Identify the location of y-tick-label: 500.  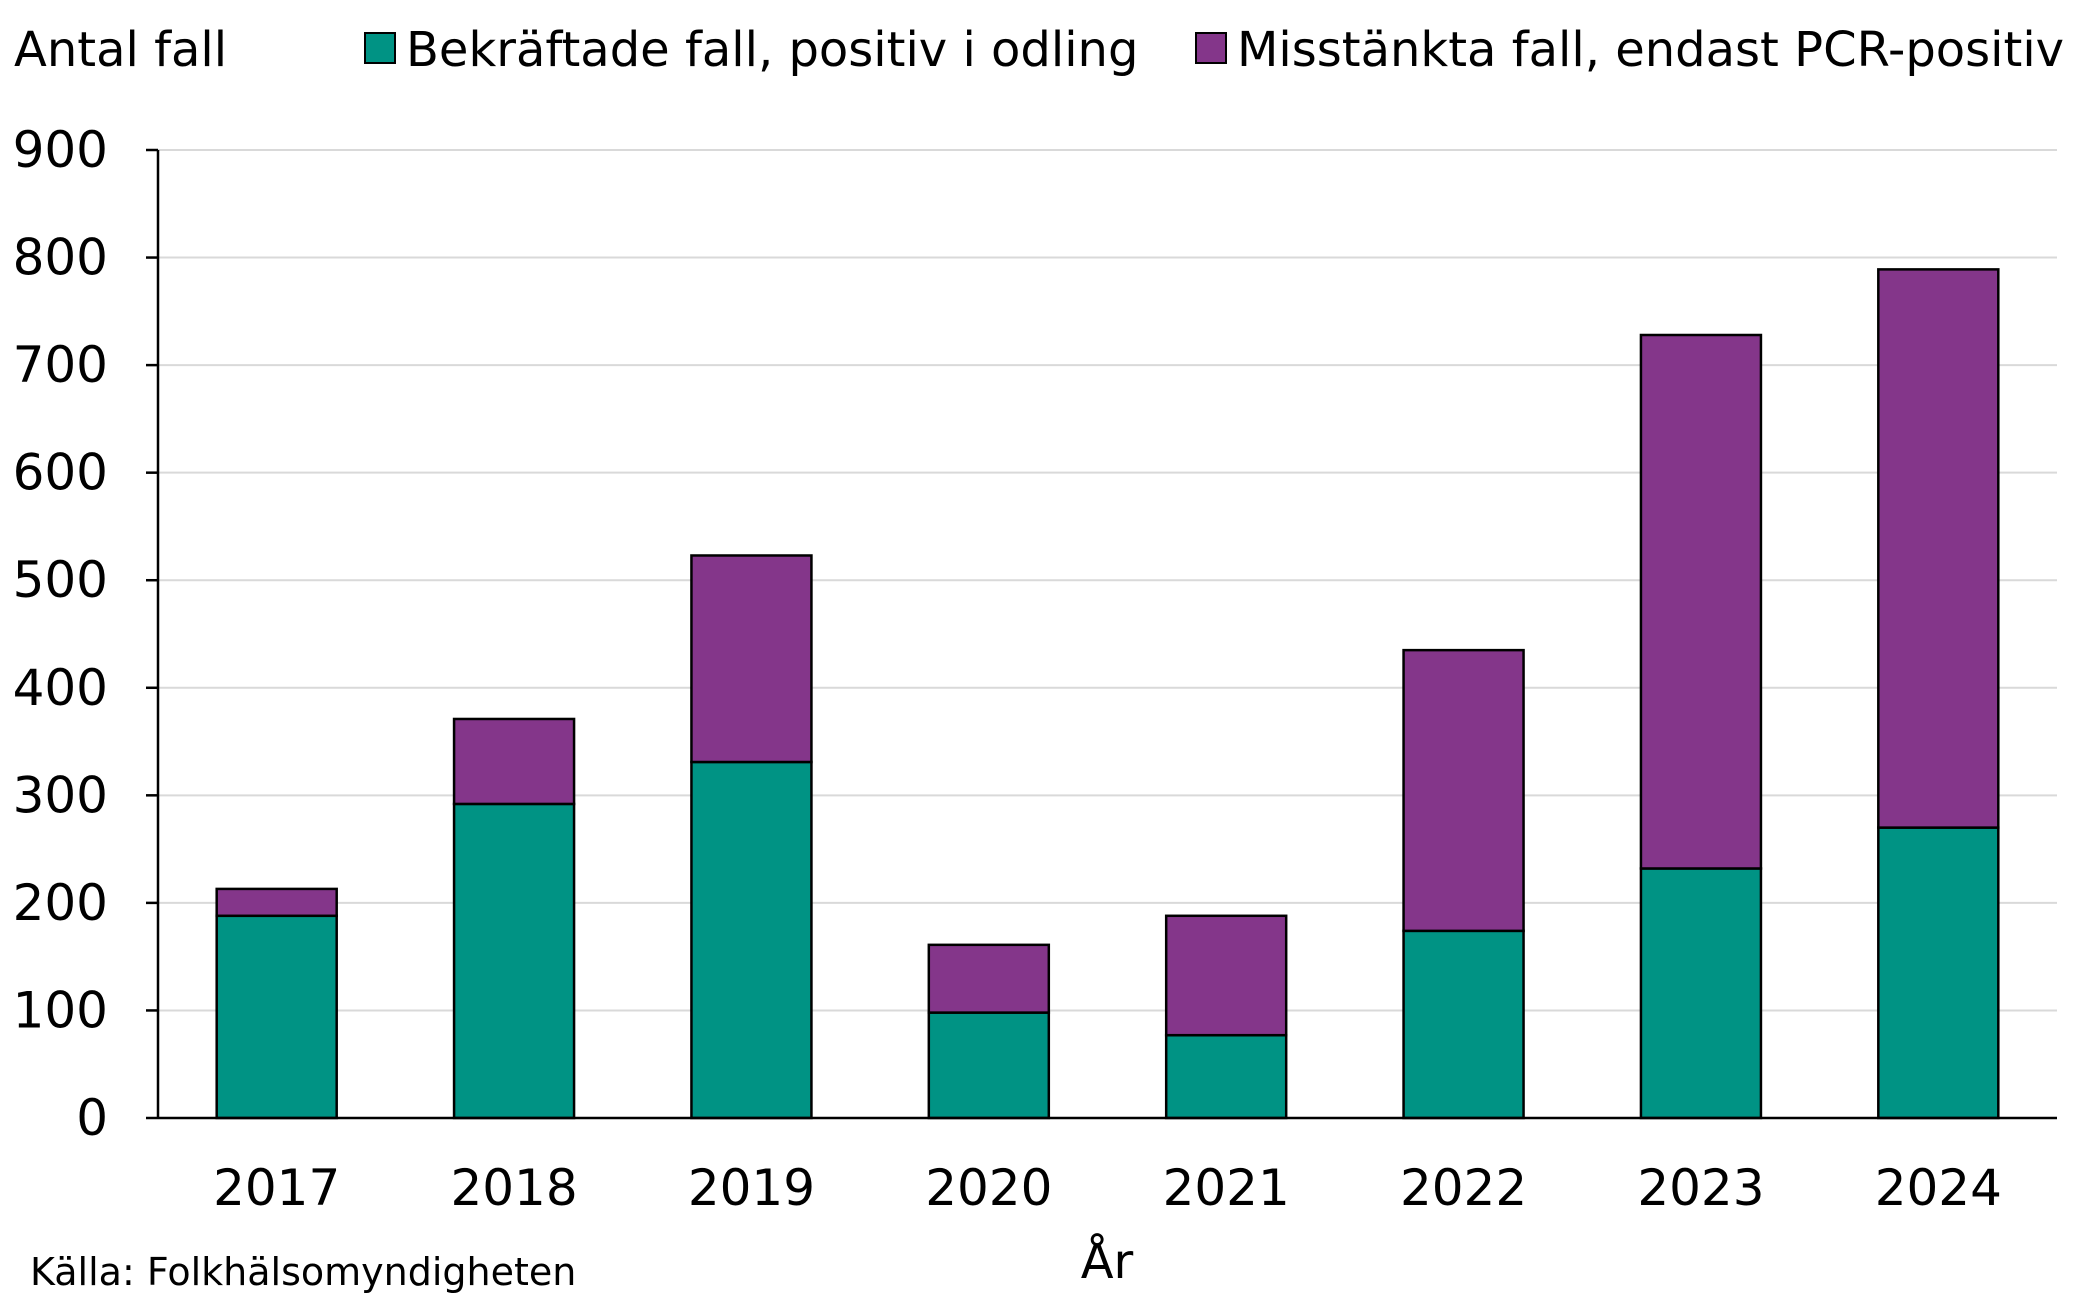
(60, 580).